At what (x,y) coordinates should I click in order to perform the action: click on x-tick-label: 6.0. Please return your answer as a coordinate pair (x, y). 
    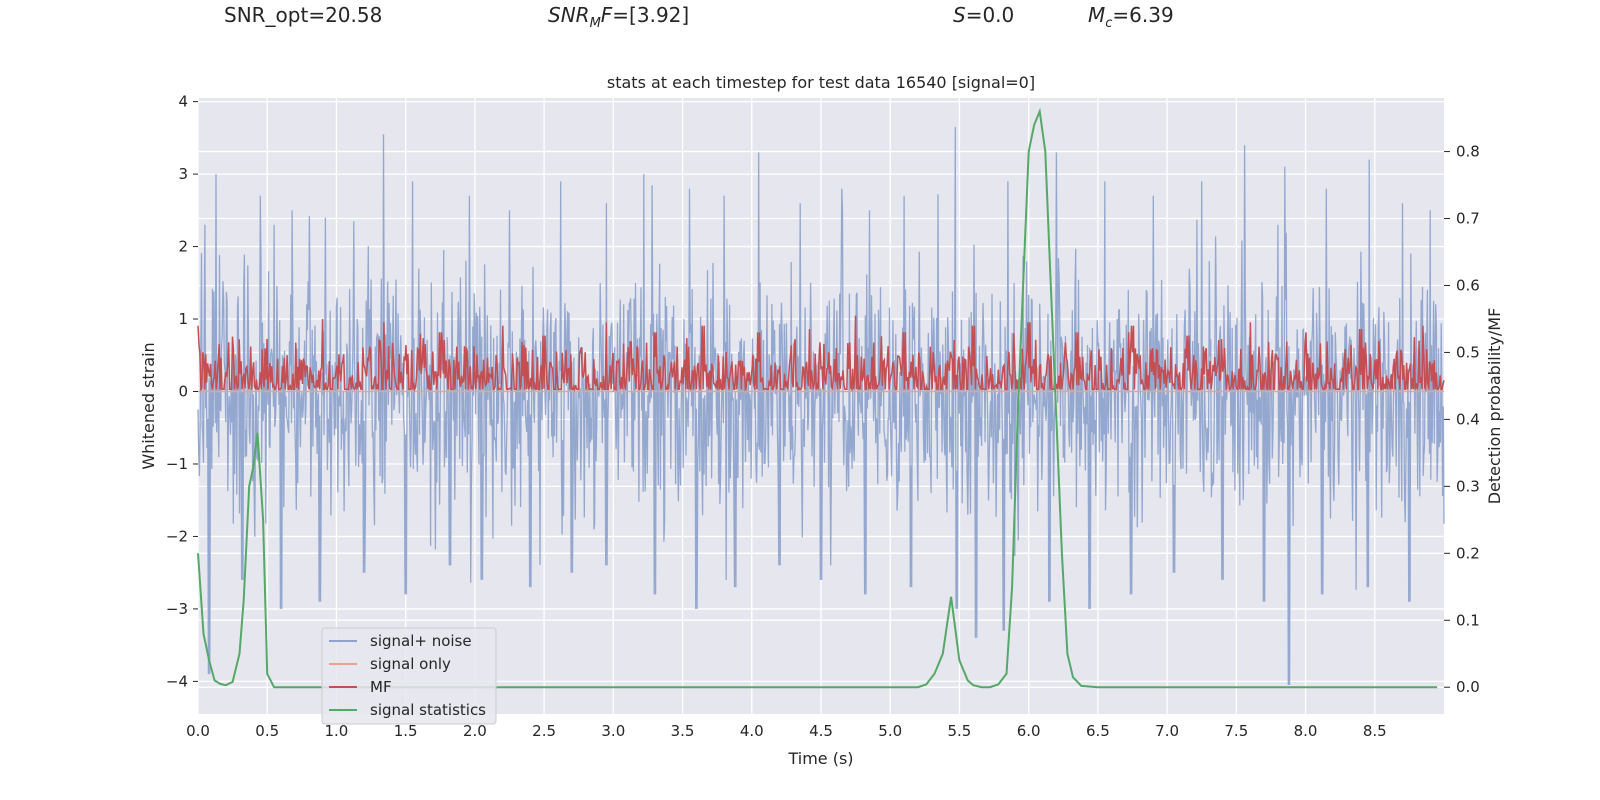
    Looking at the image, I should click on (1029, 731).